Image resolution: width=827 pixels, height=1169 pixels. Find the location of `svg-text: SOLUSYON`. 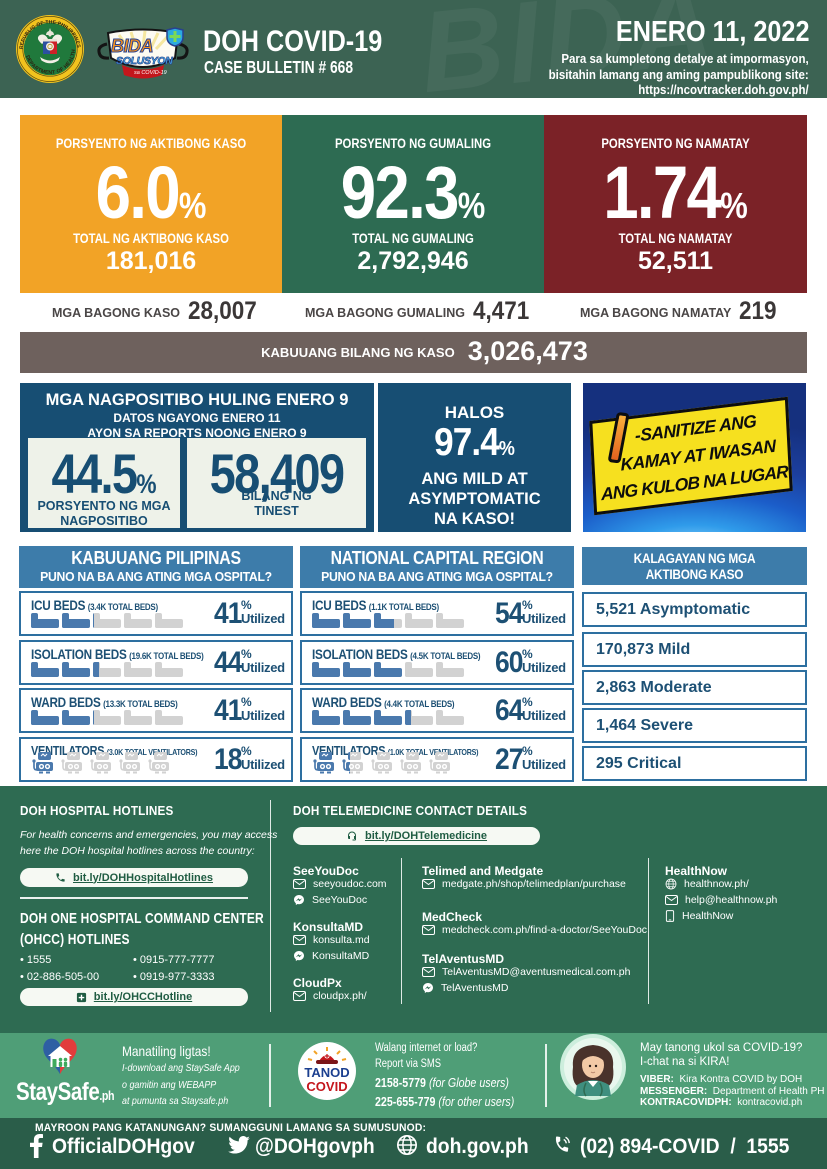

svg-text: SOLUSYON is located at coordinates (144, 61).